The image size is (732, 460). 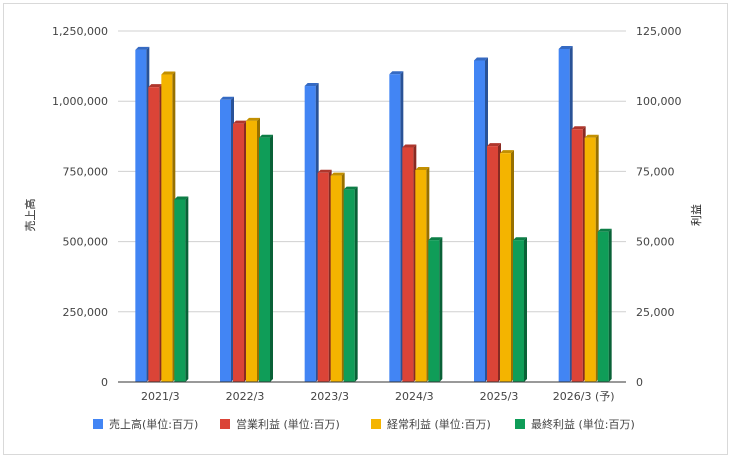 I want to click on y-tick-label-right: 75,000, so click(x=655, y=171).